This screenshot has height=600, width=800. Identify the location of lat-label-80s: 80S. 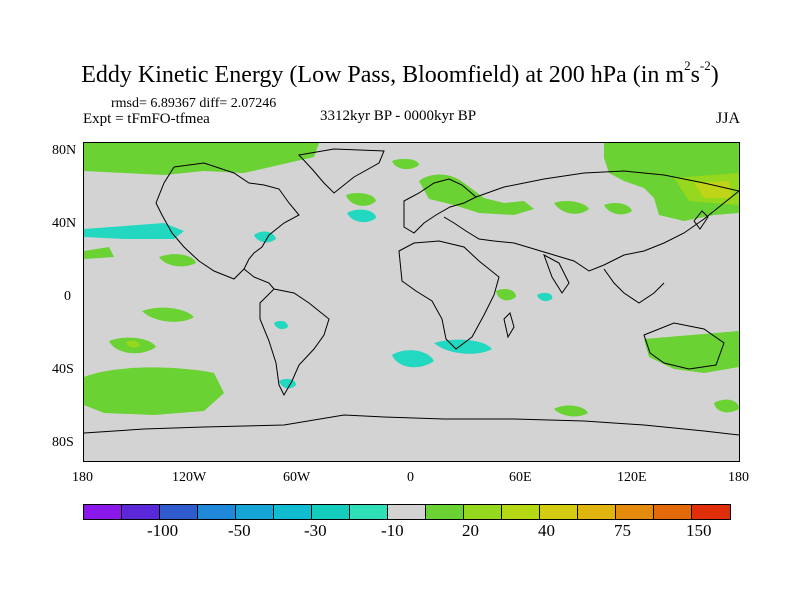
(63, 442).